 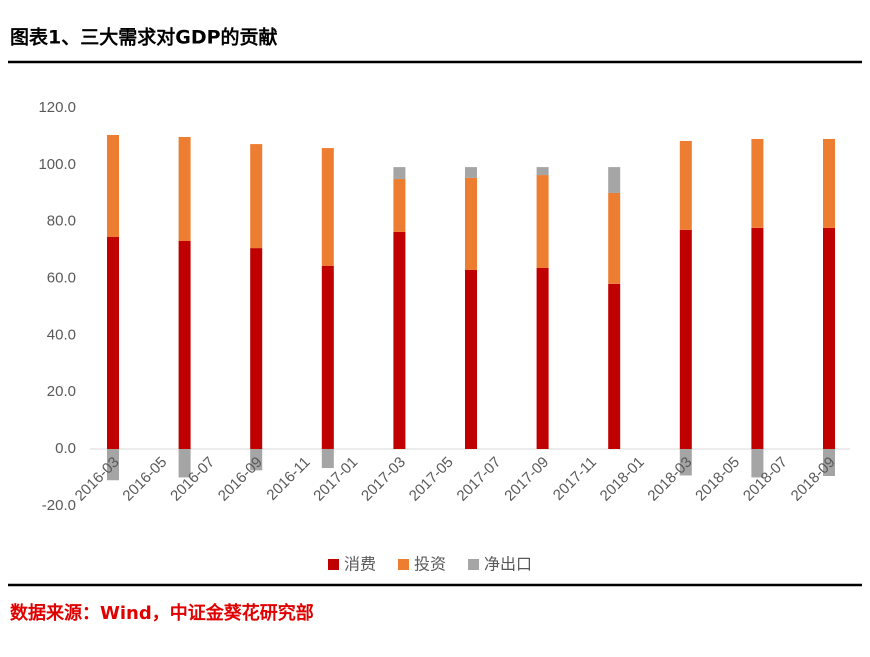 What do you see at coordinates (240, 479) in the screenshot?
I see `x-tick-label: 2016-09` at bounding box center [240, 479].